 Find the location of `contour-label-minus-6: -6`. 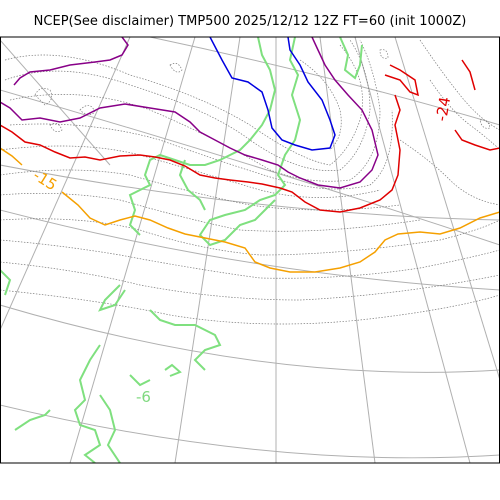

contour-label-minus-6: -6 is located at coordinates (143, 397).